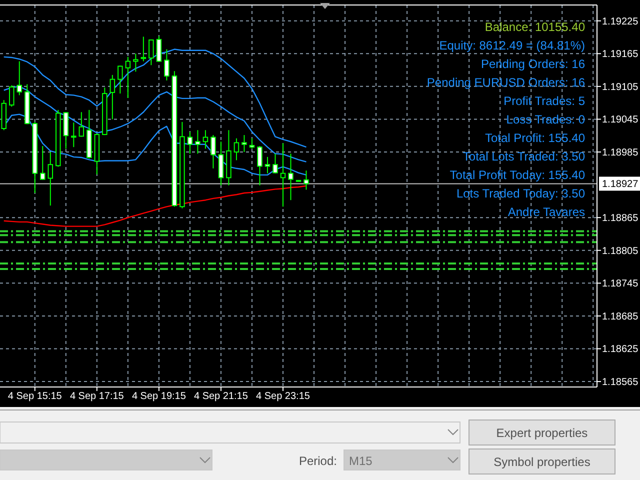 The height and width of the screenshot is (480, 640). What do you see at coordinates (620, 382) in the screenshot?
I see `y-tick-label: 1.18565` at bounding box center [620, 382].